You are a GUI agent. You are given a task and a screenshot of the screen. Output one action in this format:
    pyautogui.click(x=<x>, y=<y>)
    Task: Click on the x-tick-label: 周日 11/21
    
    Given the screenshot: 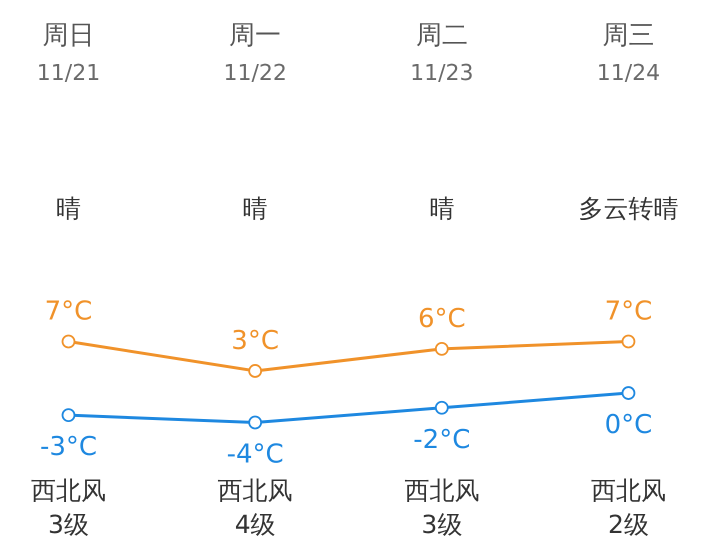 What is the action you would take?
    pyautogui.click(x=68, y=53)
    